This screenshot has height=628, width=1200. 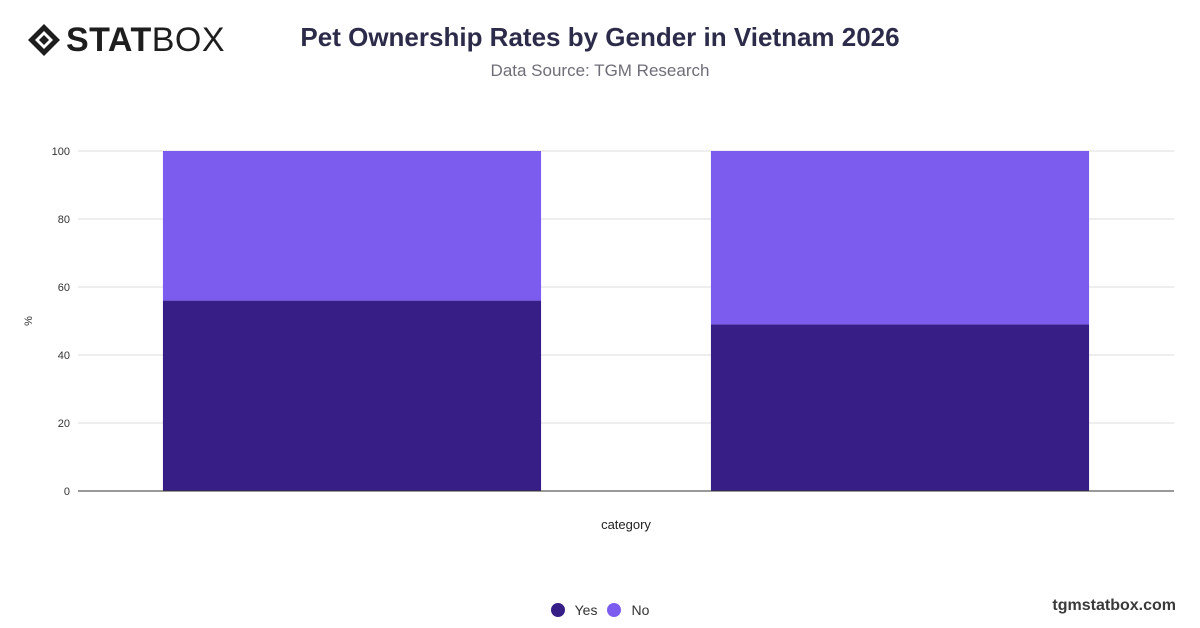 What do you see at coordinates (64, 220) in the screenshot?
I see `y-tick-label: 80` at bounding box center [64, 220].